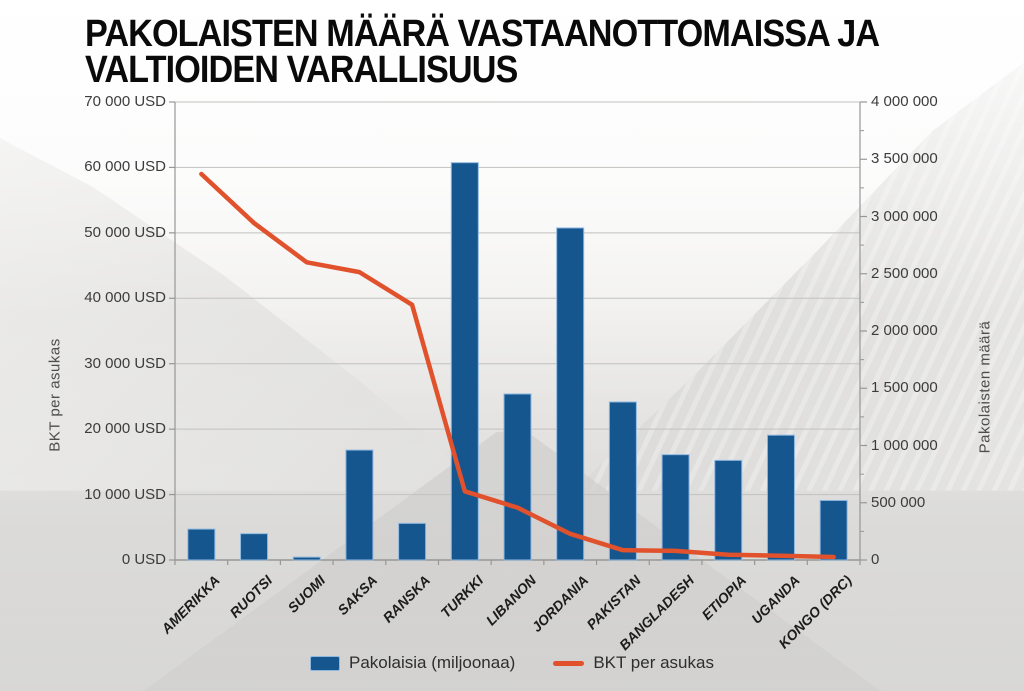 This screenshot has width=1024, height=691. I want to click on left-axis-tick-label: 60 000 USD, so click(125, 167).